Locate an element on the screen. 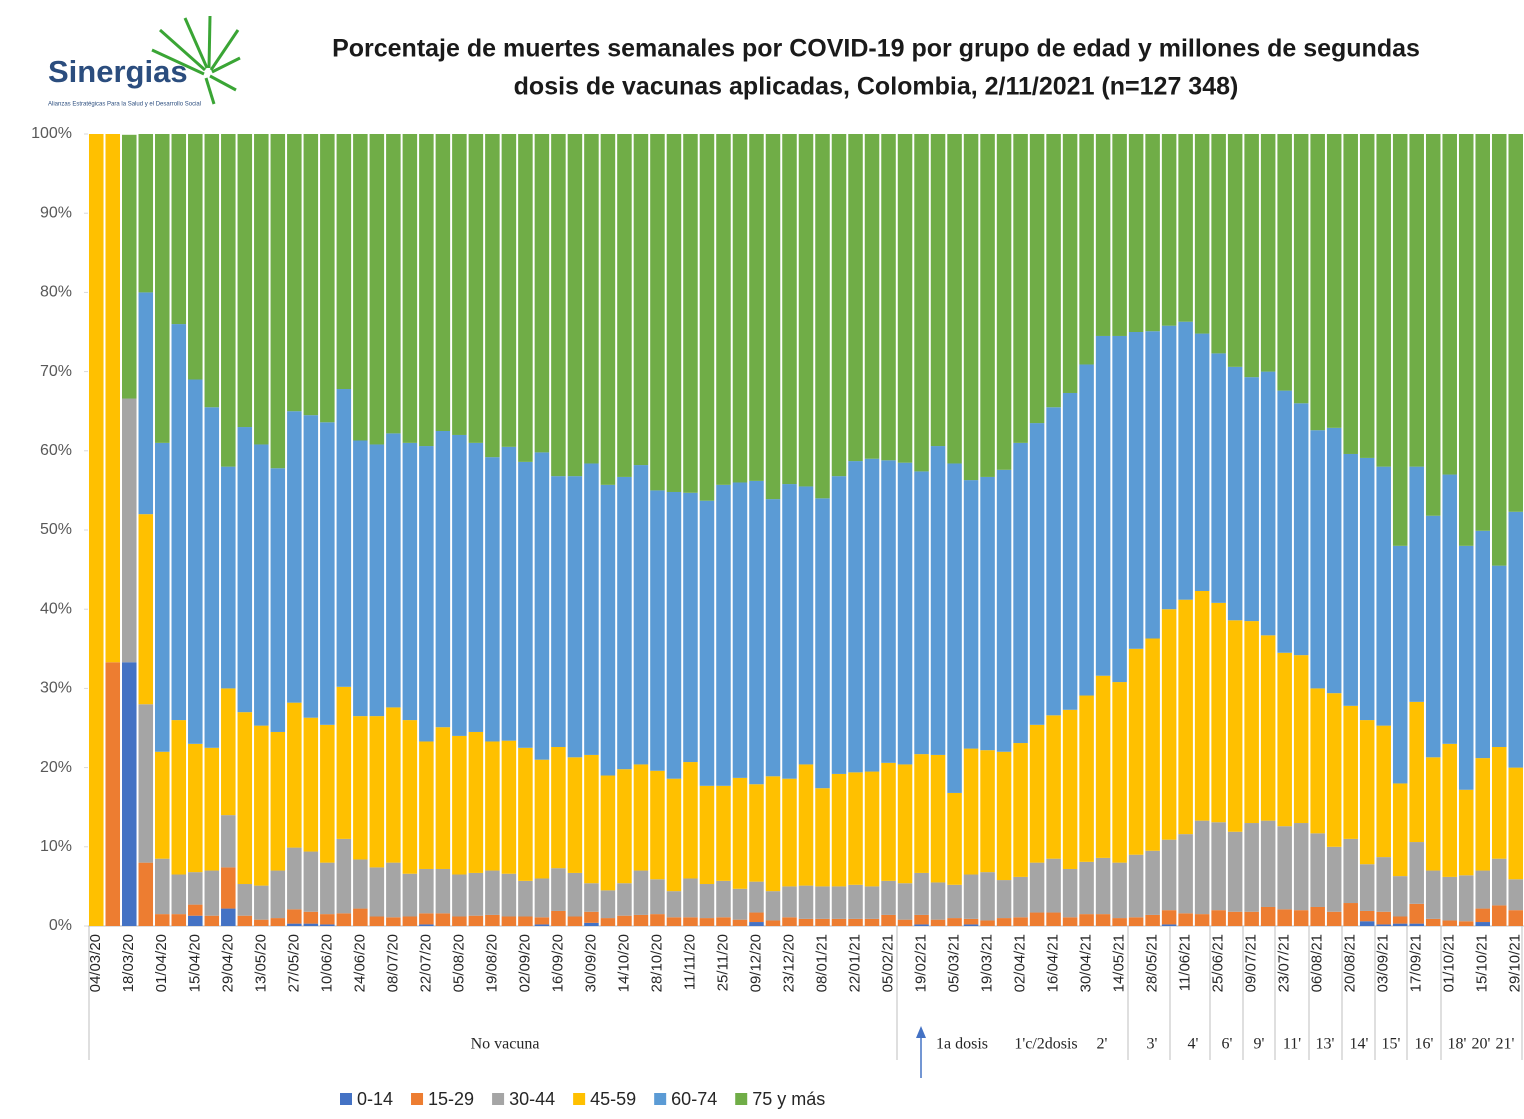 This screenshot has width=1524, height=1119. x-tick-label: 19/02/21 is located at coordinates (921, 963).